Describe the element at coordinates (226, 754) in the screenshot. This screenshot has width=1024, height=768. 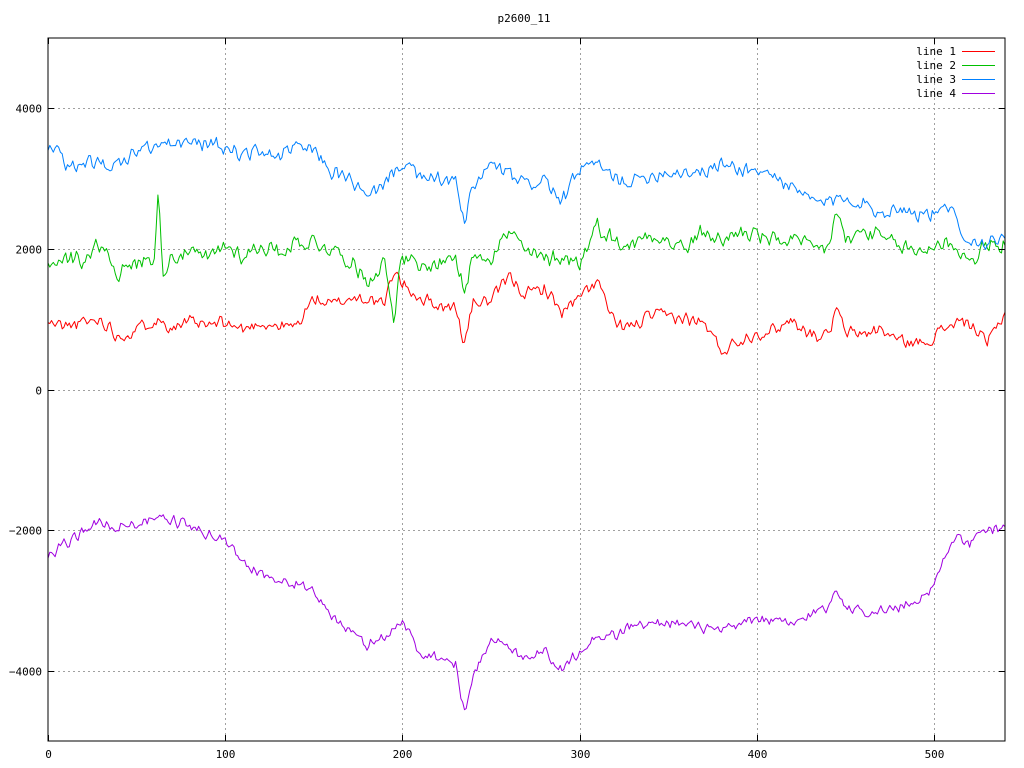
I see `x-tick-label: 100` at that location.